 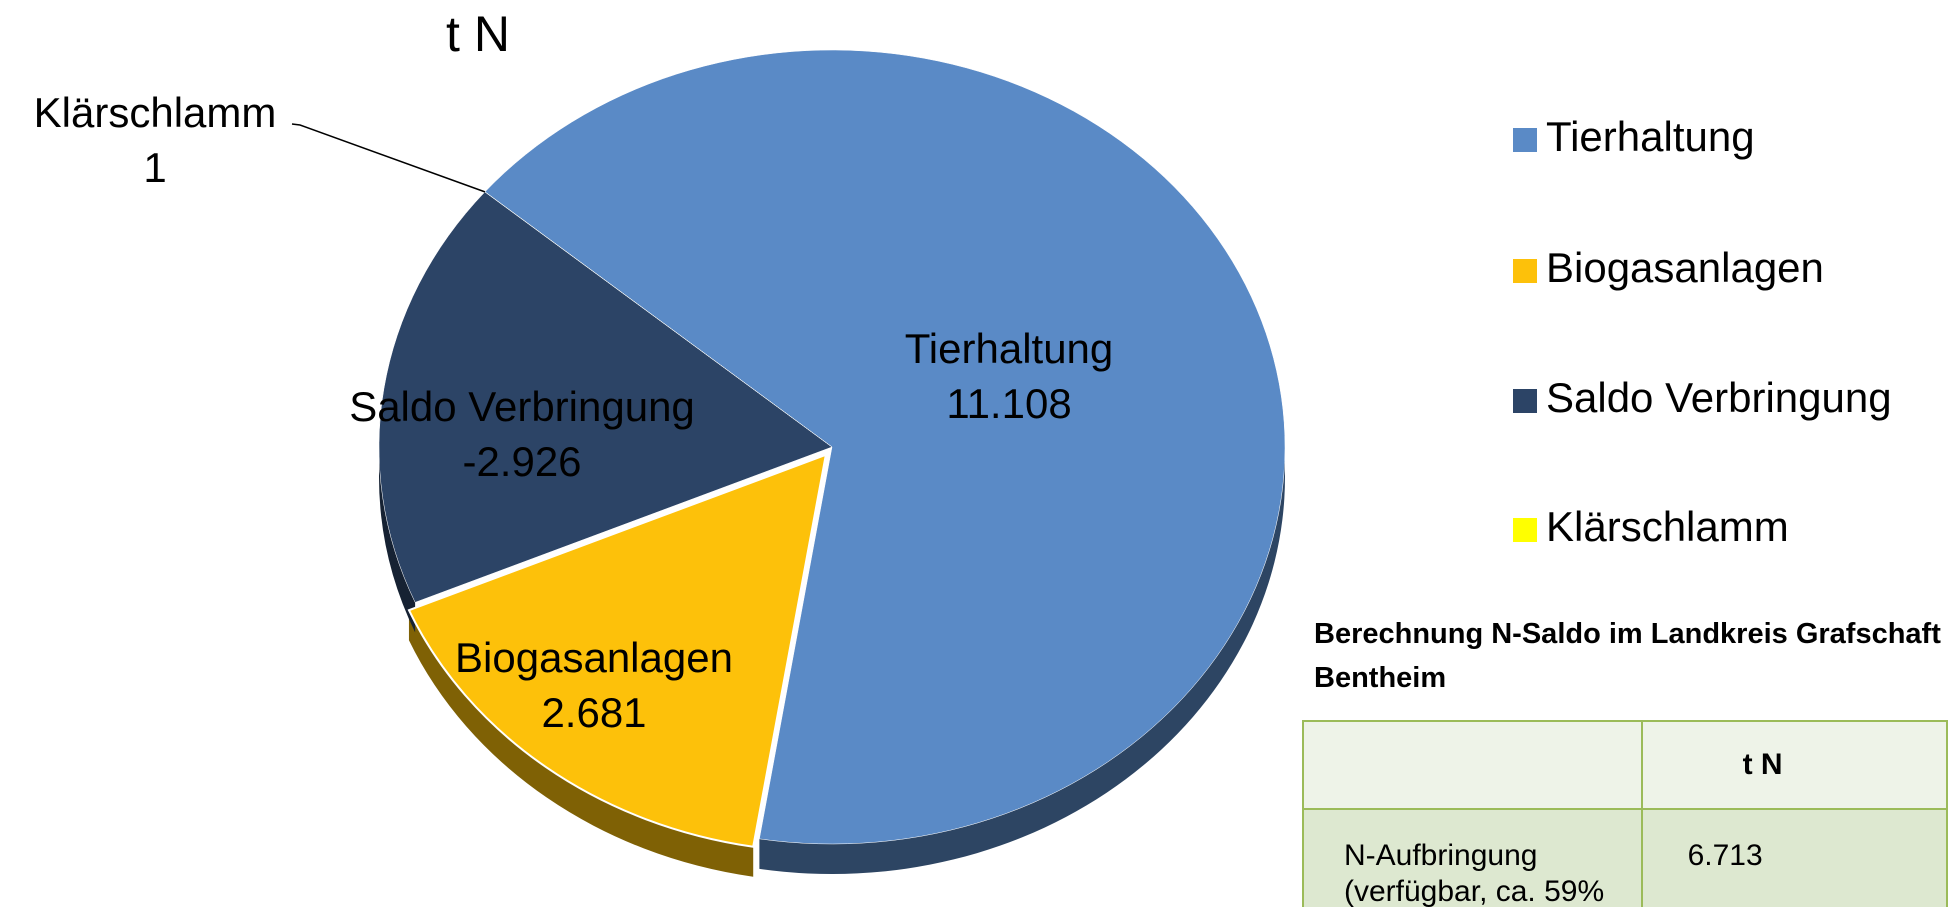 I want to click on slice-value: 11.108, so click(x=1008, y=403).